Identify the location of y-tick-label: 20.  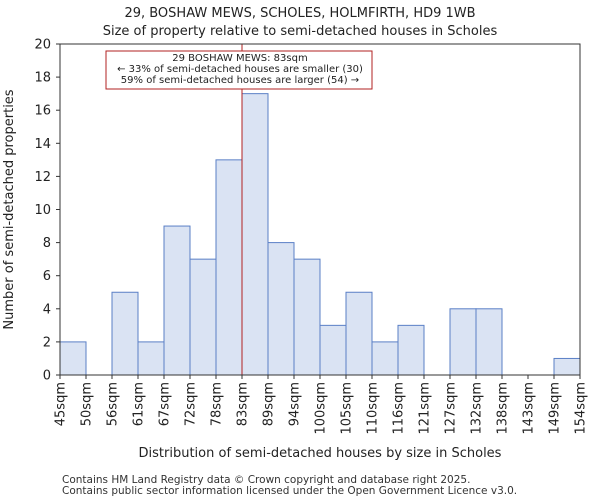
(42, 45).